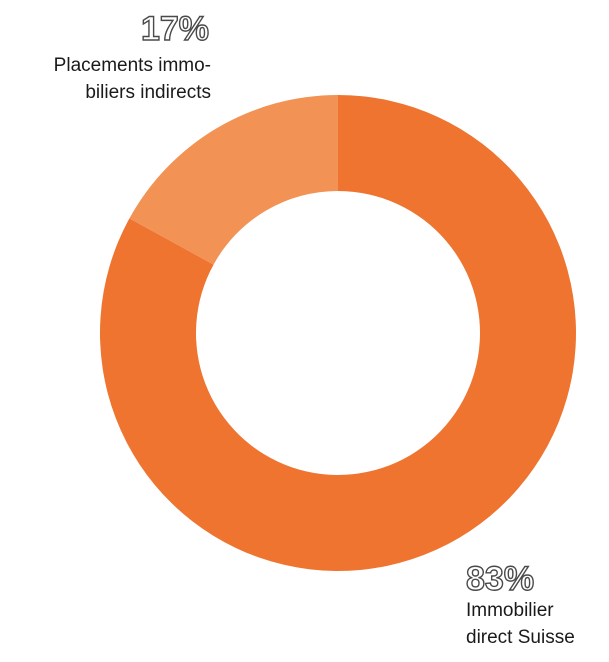  Describe the element at coordinates (500, 579) in the screenshot. I see `slice-percent-label-direct: 83%` at that location.